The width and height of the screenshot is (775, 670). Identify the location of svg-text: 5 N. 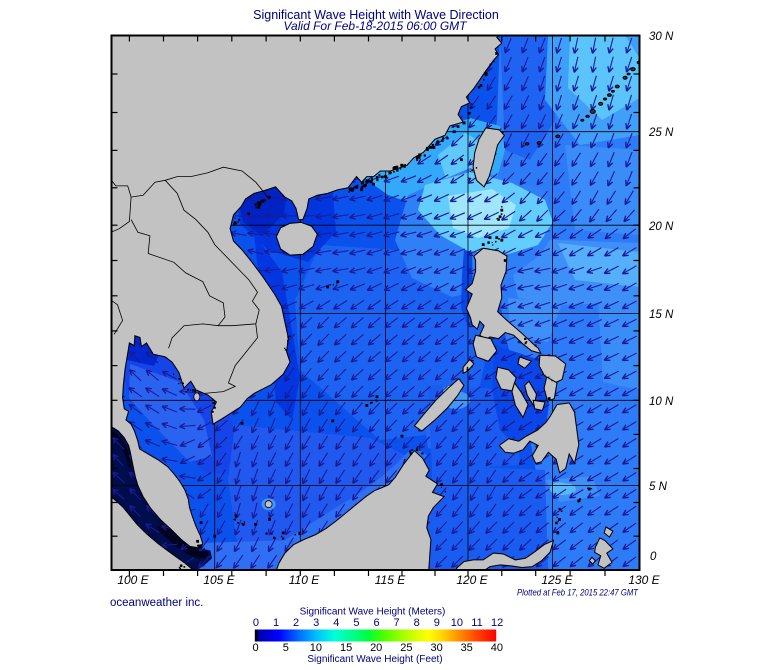
(658, 487).